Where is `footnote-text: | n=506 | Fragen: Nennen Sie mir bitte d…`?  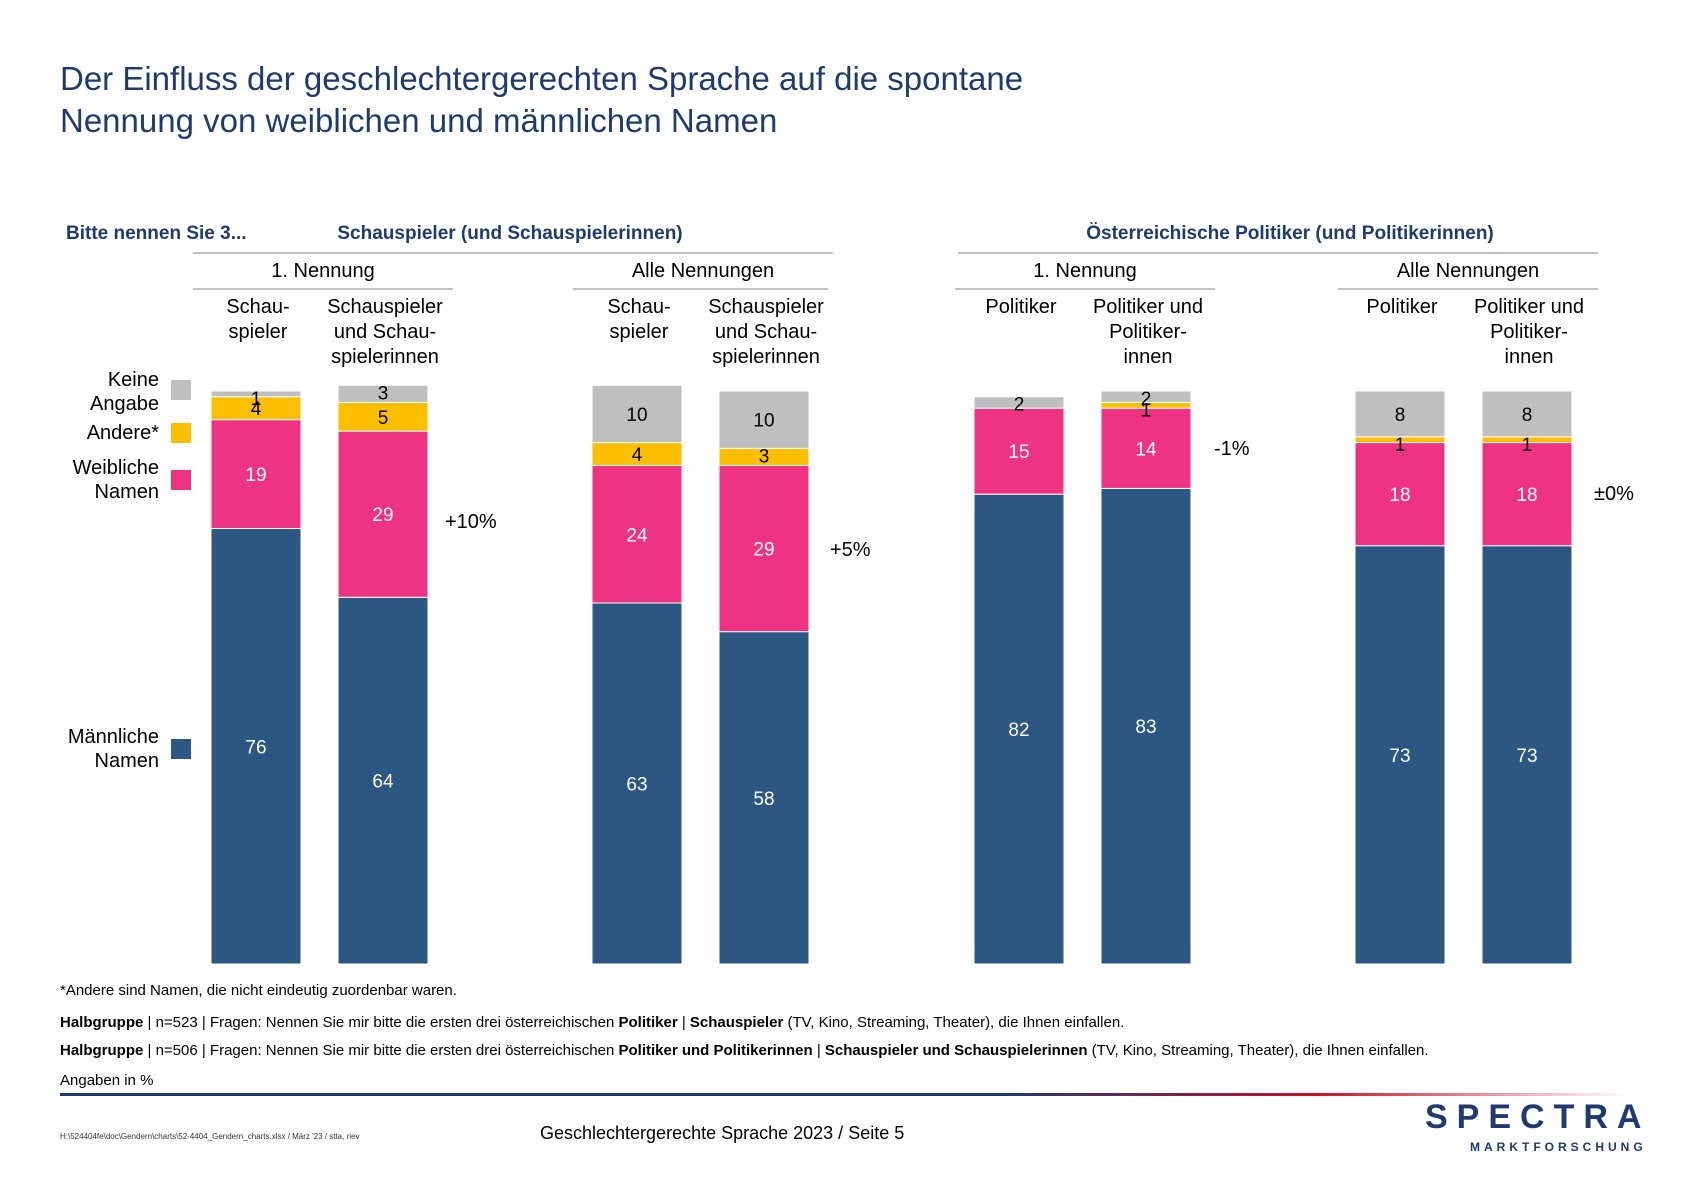 footnote-text: | n=506 | Fragen: Nennen Sie mir bitte d… is located at coordinates (381, 1050).